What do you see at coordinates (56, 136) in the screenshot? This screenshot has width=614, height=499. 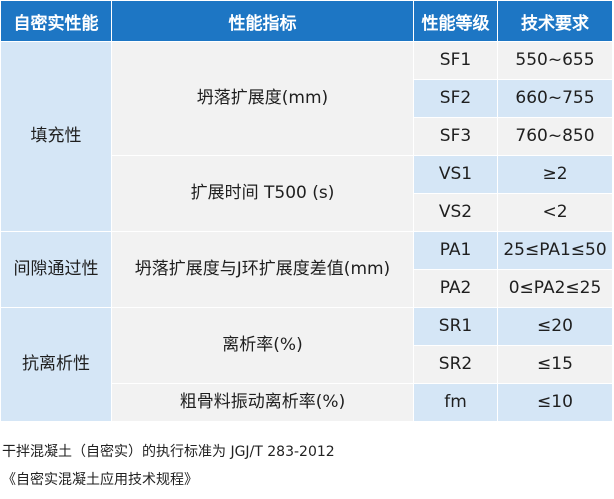 I see `group-filling: 填充性` at bounding box center [56, 136].